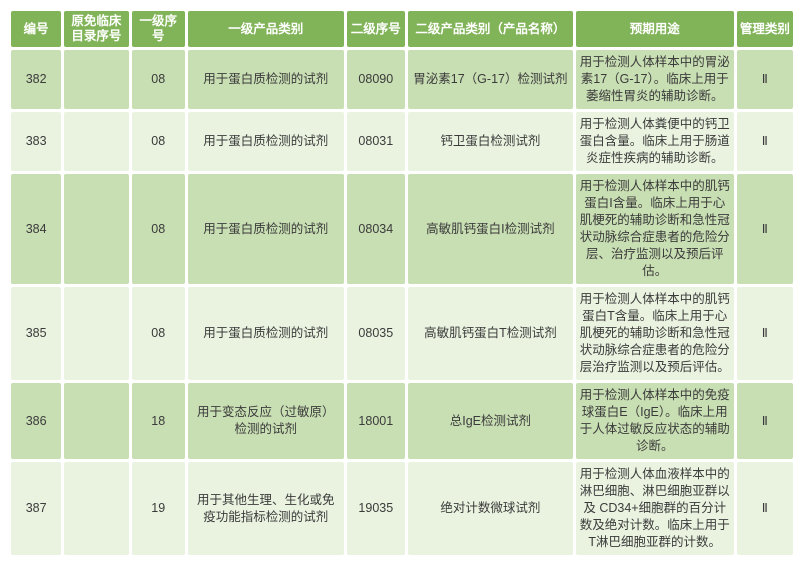 Image resolution: width=800 pixels, height=568 pixels. What do you see at coordinates (158, 29) in the screenshot?
I see `column-header-level1-no: 一级序号` at bounding box center [158, 29].